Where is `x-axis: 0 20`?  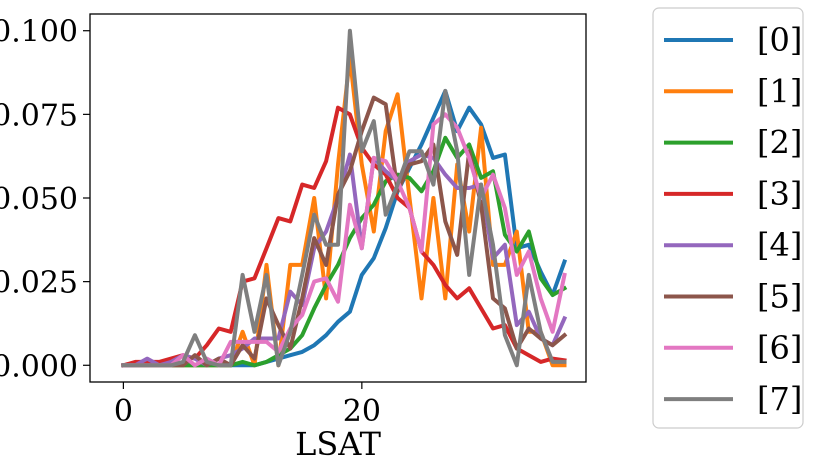 x-axis: 0 20 is located at coordinates (247, 405).